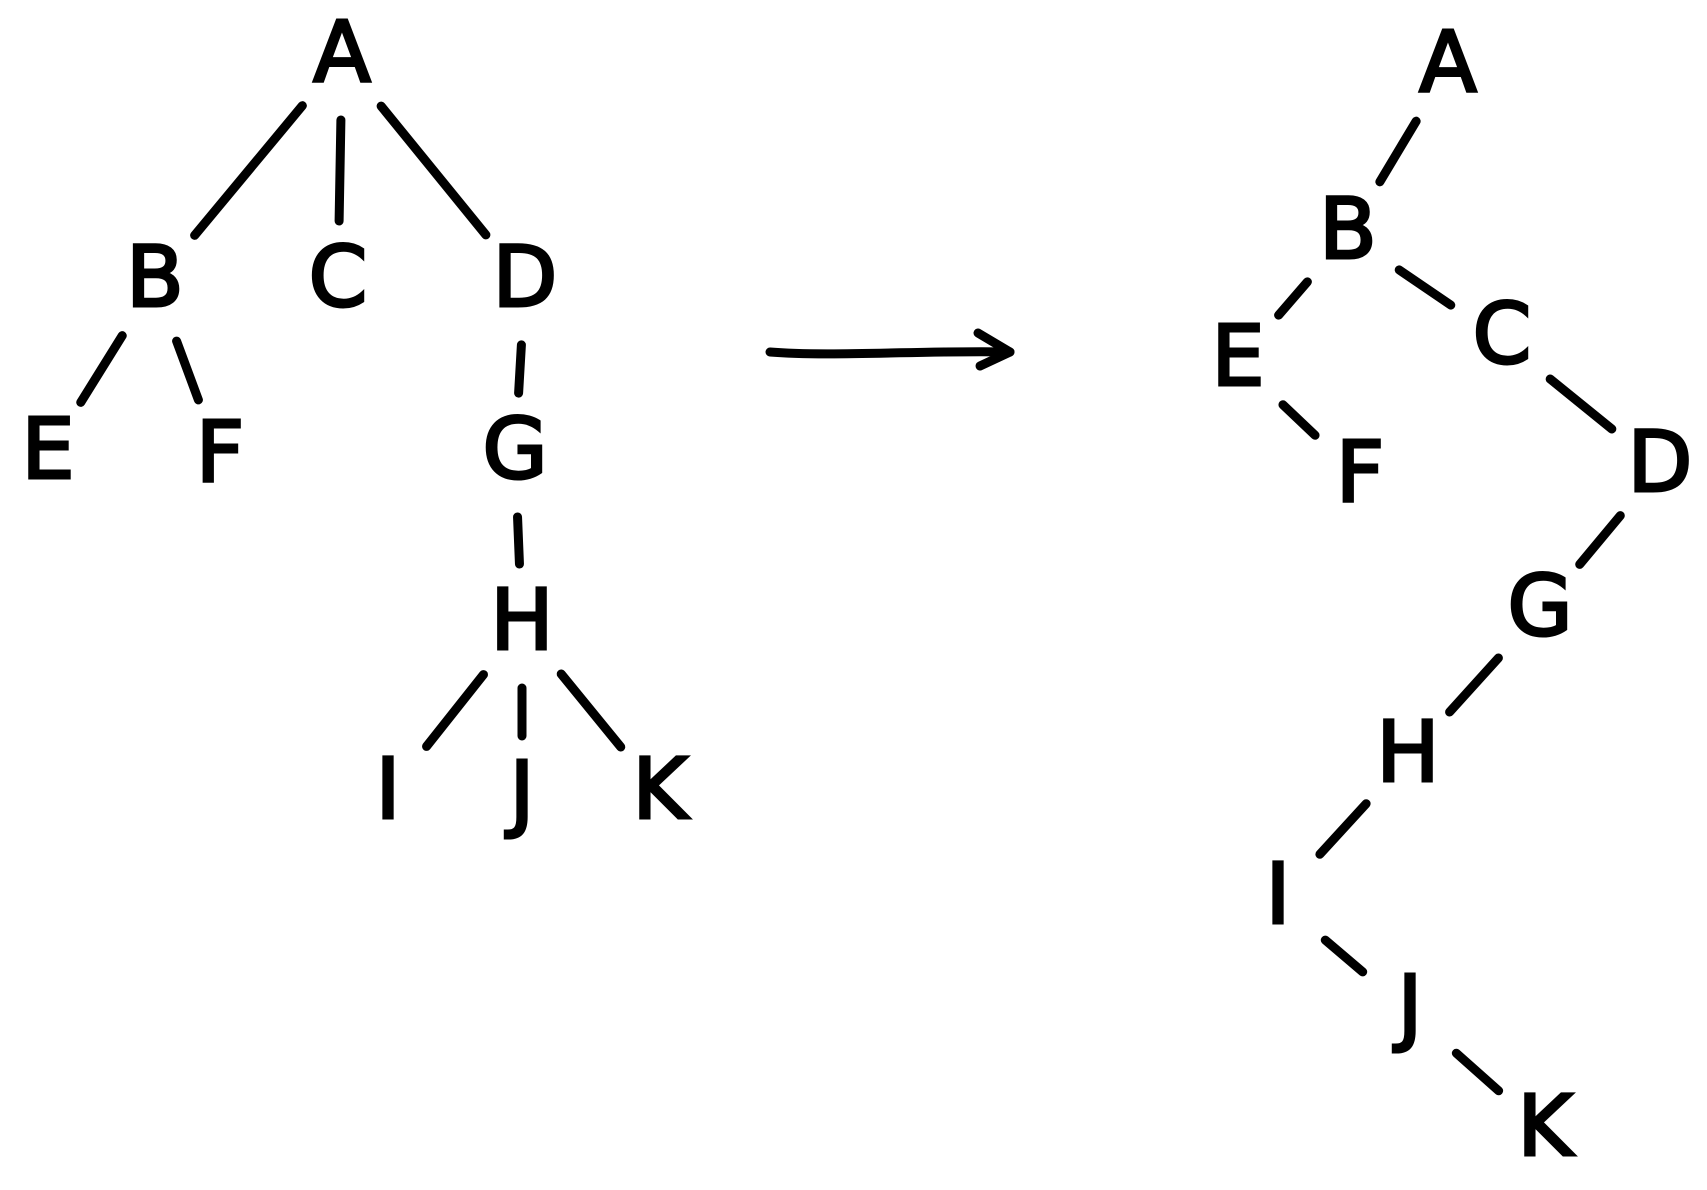 The image size is (1707, 1190). Describe the element at coordinates (1343, 829) in the screenshot. I see `binary-edge-h-i` at that location.